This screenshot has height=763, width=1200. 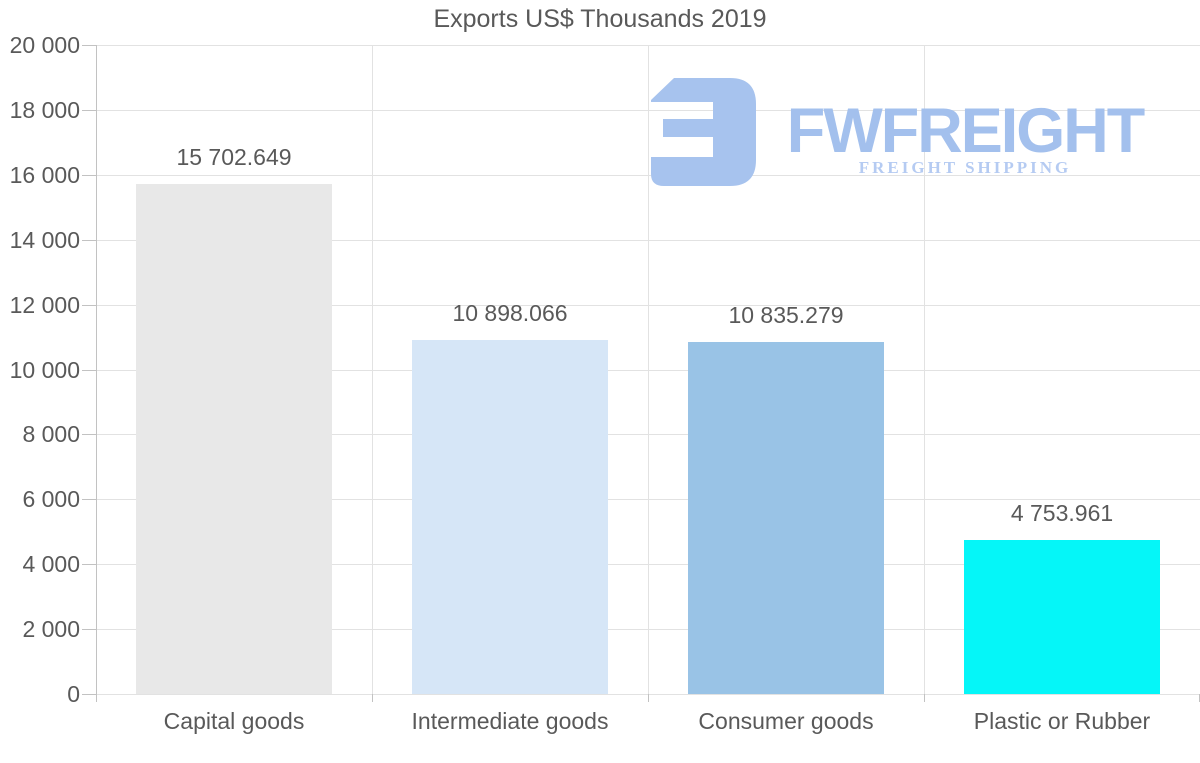 What do you see at coordinates (44, 109) in the screenshot?
I see `y-tick-label: 18 000` at bounding box center [44, 109].